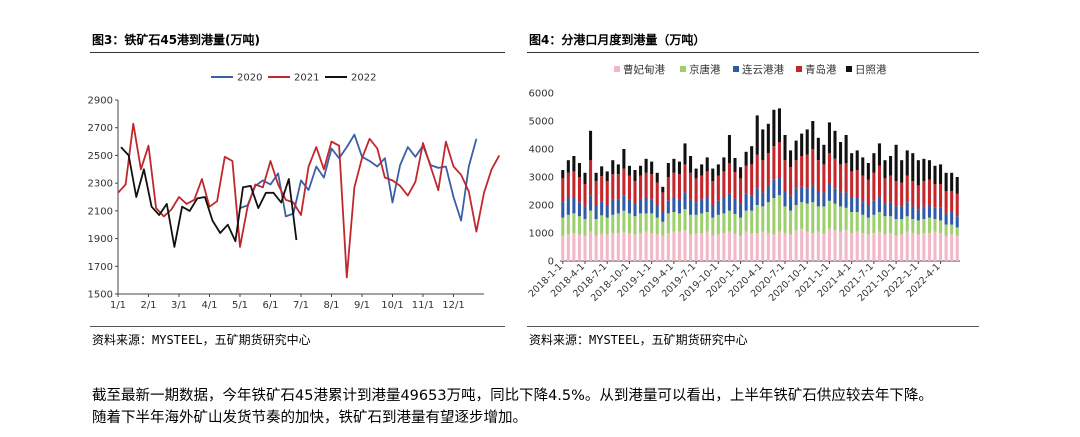 The height and width of the screenshot is (437, 1080). What do you see at coordinates (362, 305) in the screenshot?
I see `left-x-tick-label: 9/1` at bounding box center [362, 305].